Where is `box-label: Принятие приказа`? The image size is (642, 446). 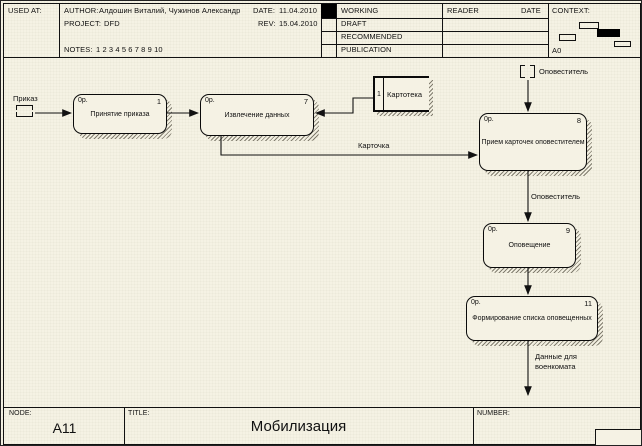
box-label: Принятие приказа is located at coordinates (120, 114).